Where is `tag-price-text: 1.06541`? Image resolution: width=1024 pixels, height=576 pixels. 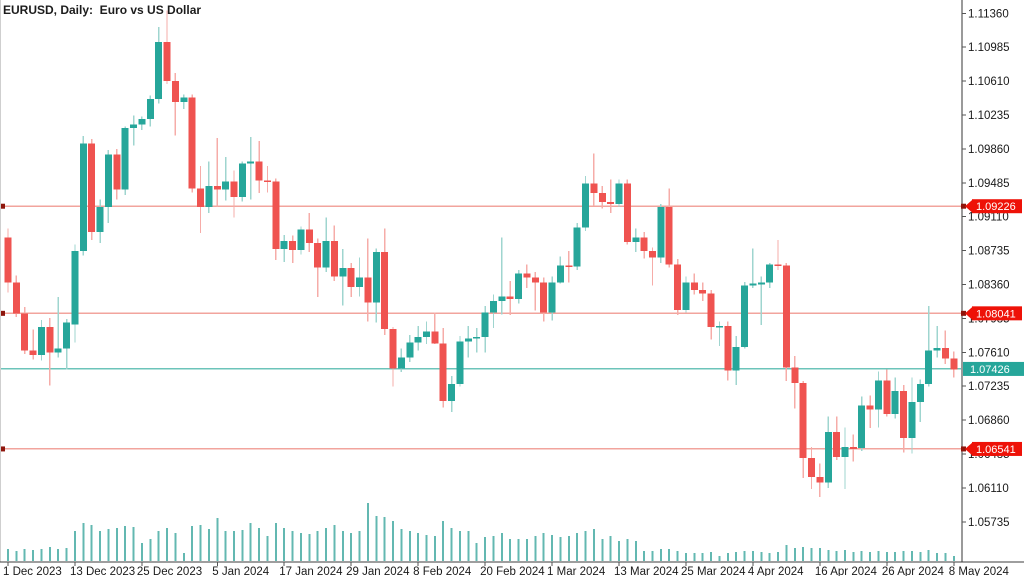
tag-price-text: 1.06541 is located at coordinates (996, 450).